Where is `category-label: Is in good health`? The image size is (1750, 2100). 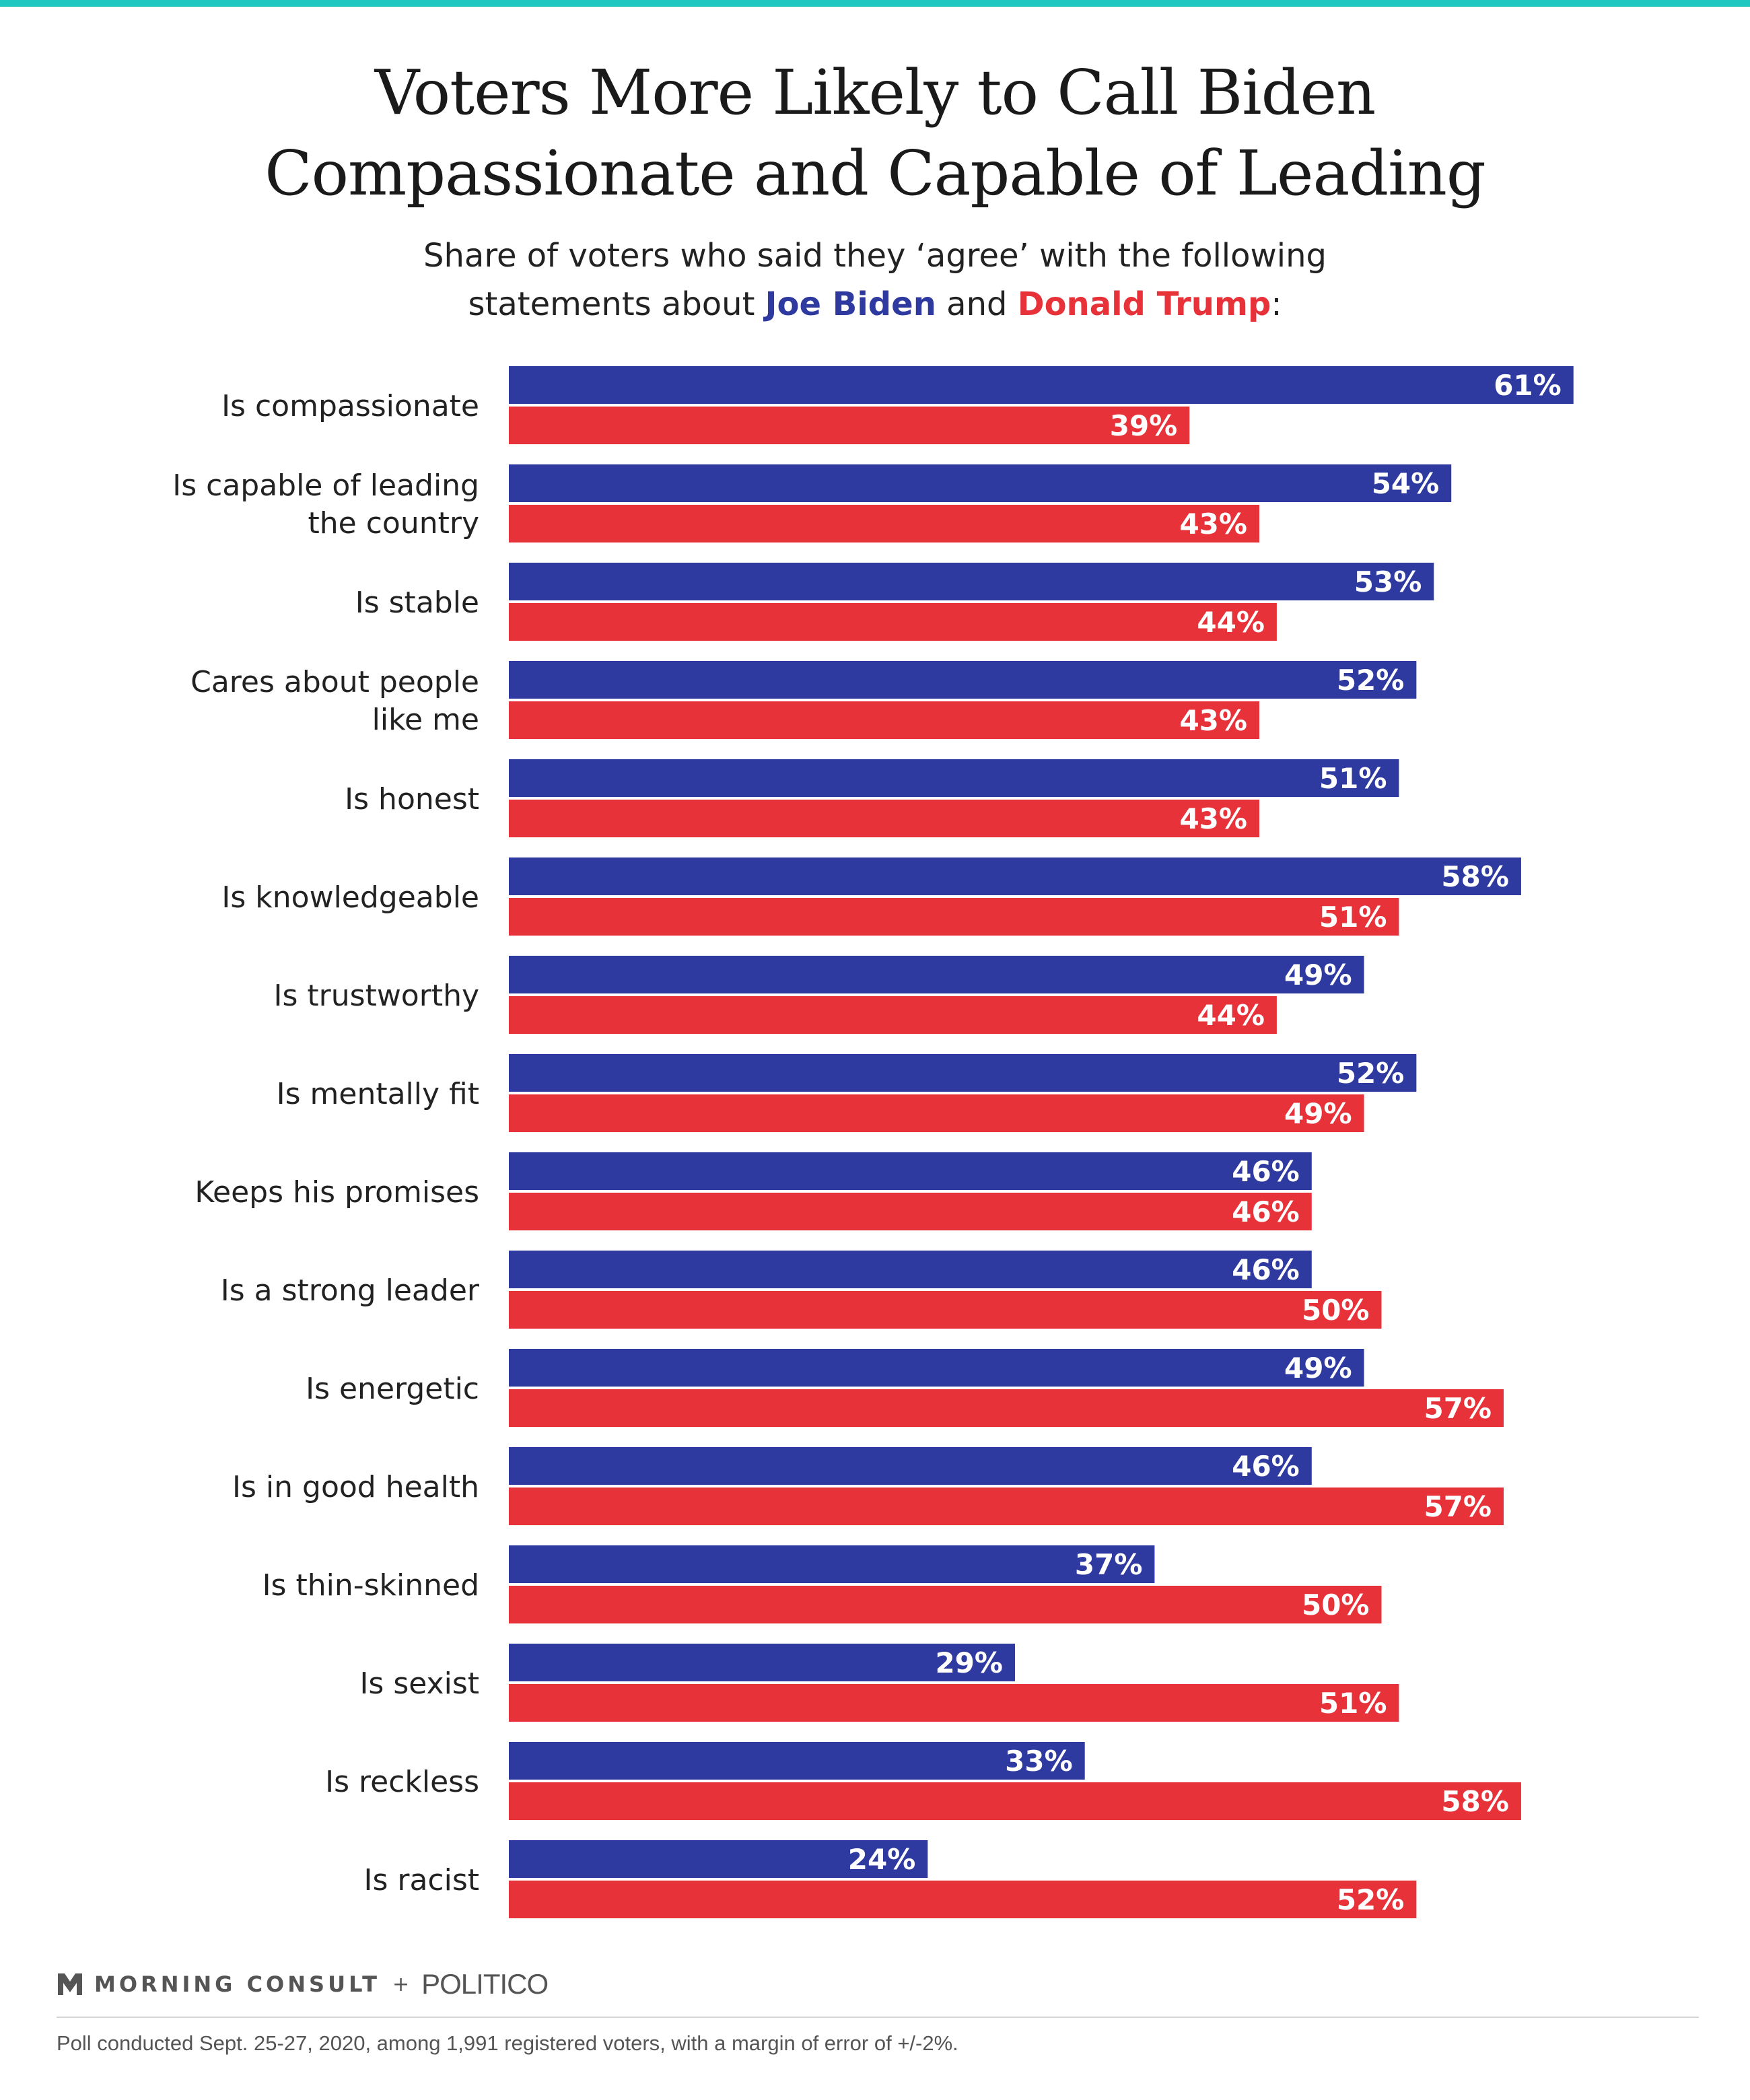 category-label: Is in good health is located at coordinates (356, 1487).